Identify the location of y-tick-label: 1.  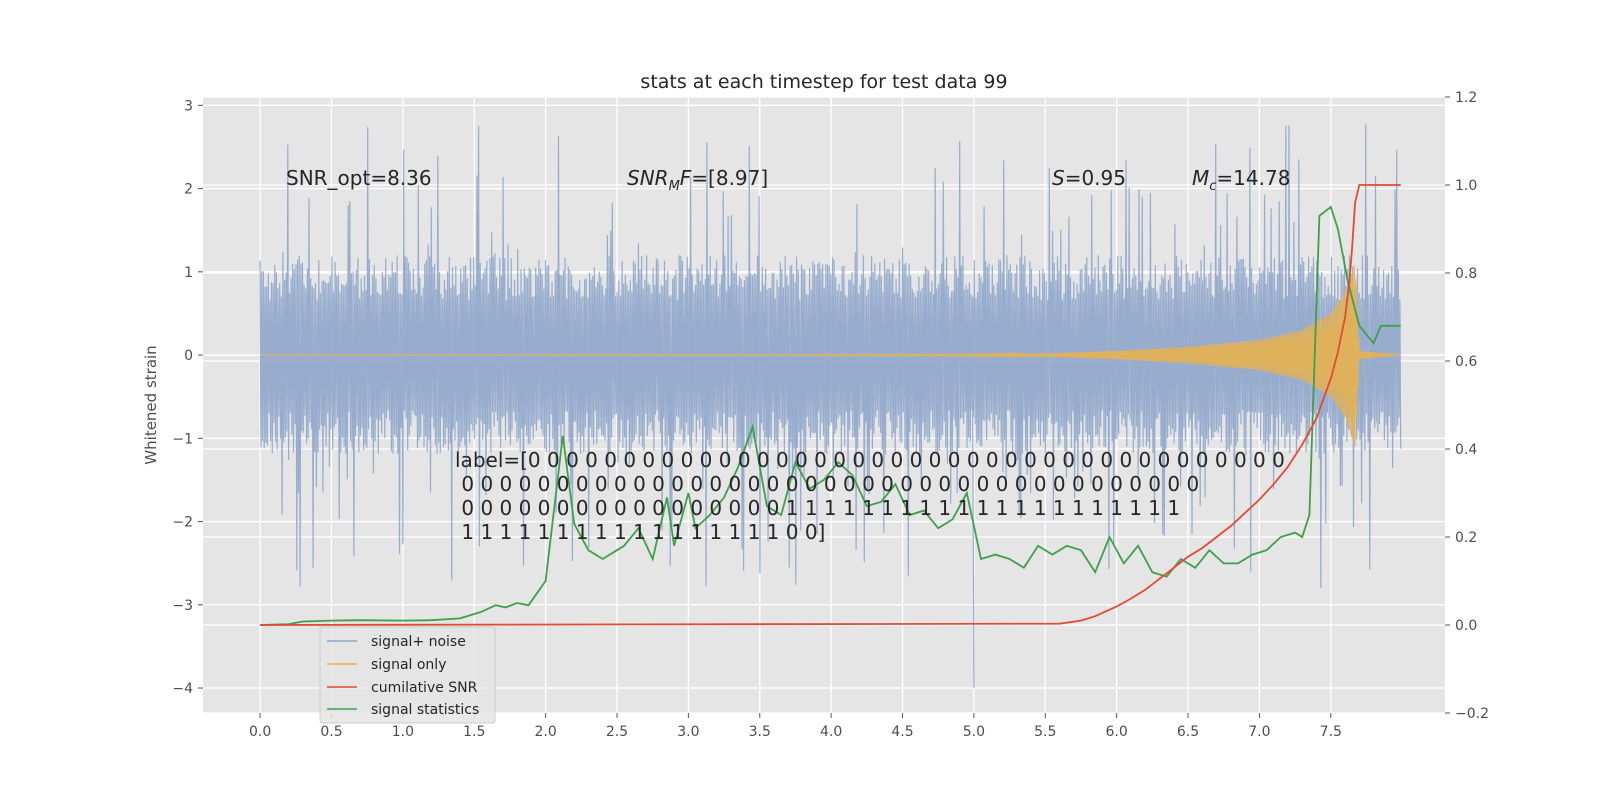
(188, 273).